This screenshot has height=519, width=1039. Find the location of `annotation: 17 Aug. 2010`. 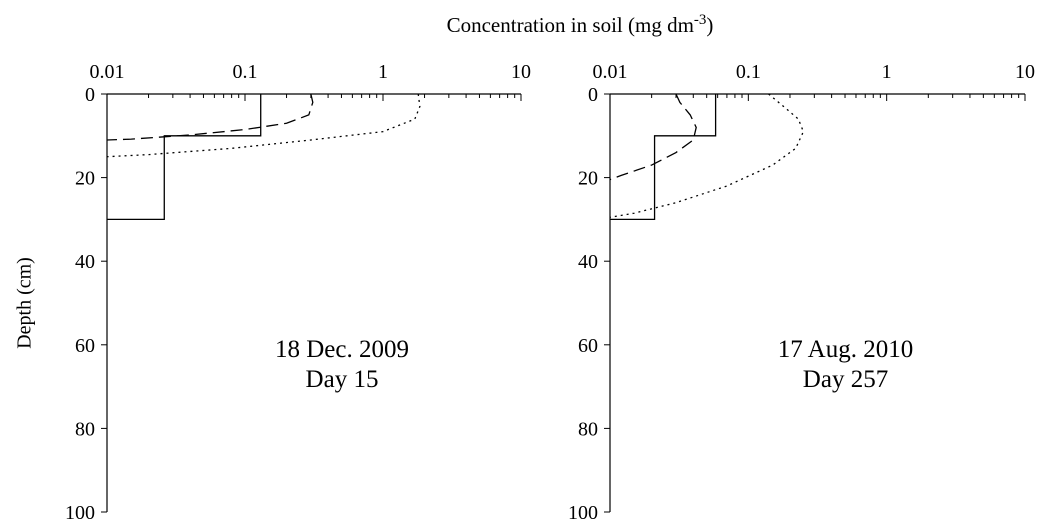

annotation: 17 Aug. 2010 is located at coordinates (845, 349).